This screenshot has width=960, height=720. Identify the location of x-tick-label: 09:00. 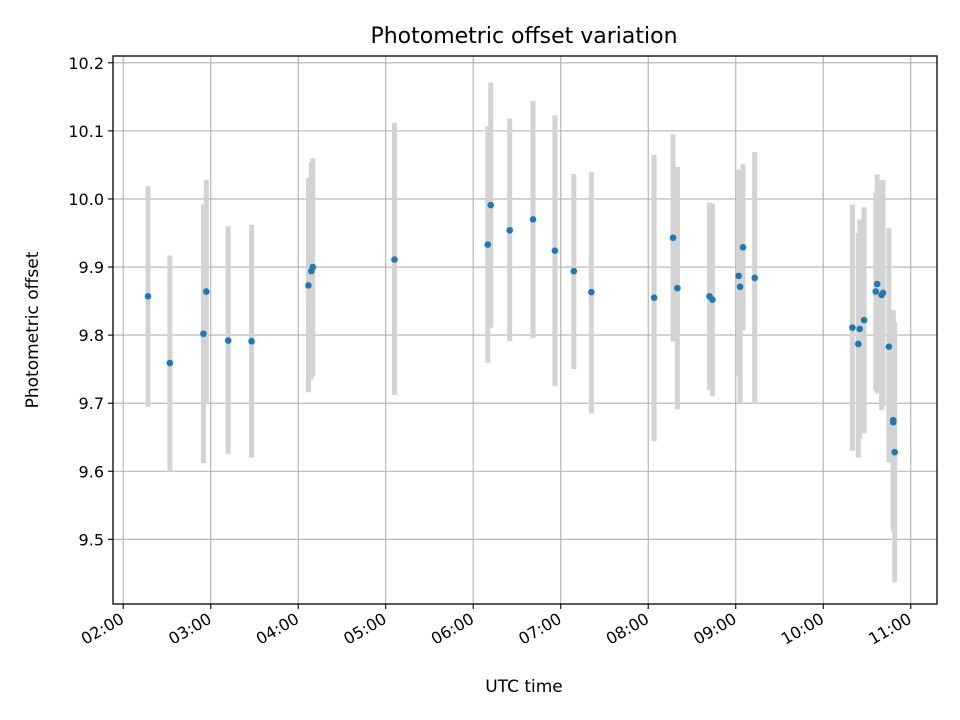
(714, 629).